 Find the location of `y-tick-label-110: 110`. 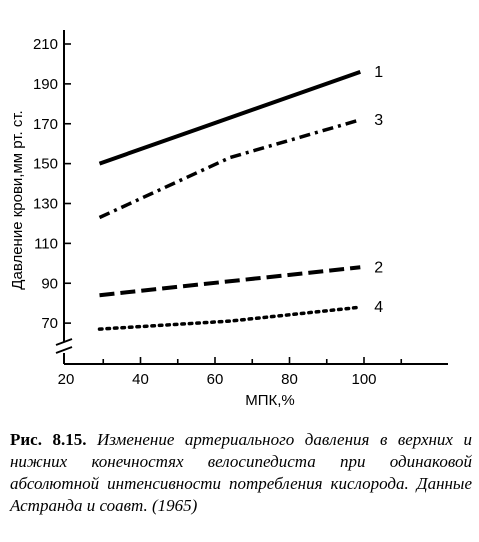

y-tick-label-110: 110 is located at coordinates (46, 243).